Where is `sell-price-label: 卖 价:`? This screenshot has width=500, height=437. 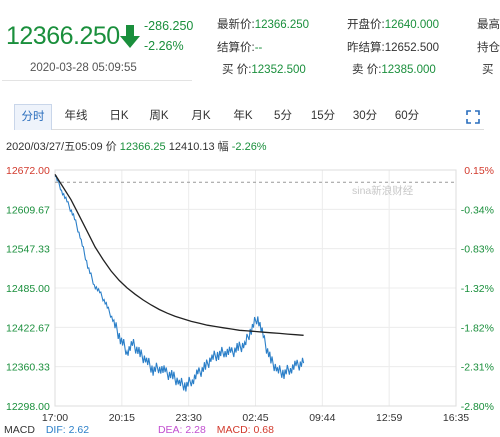
sell-price-label: 卖 价: is located at coordinates (367, 70).